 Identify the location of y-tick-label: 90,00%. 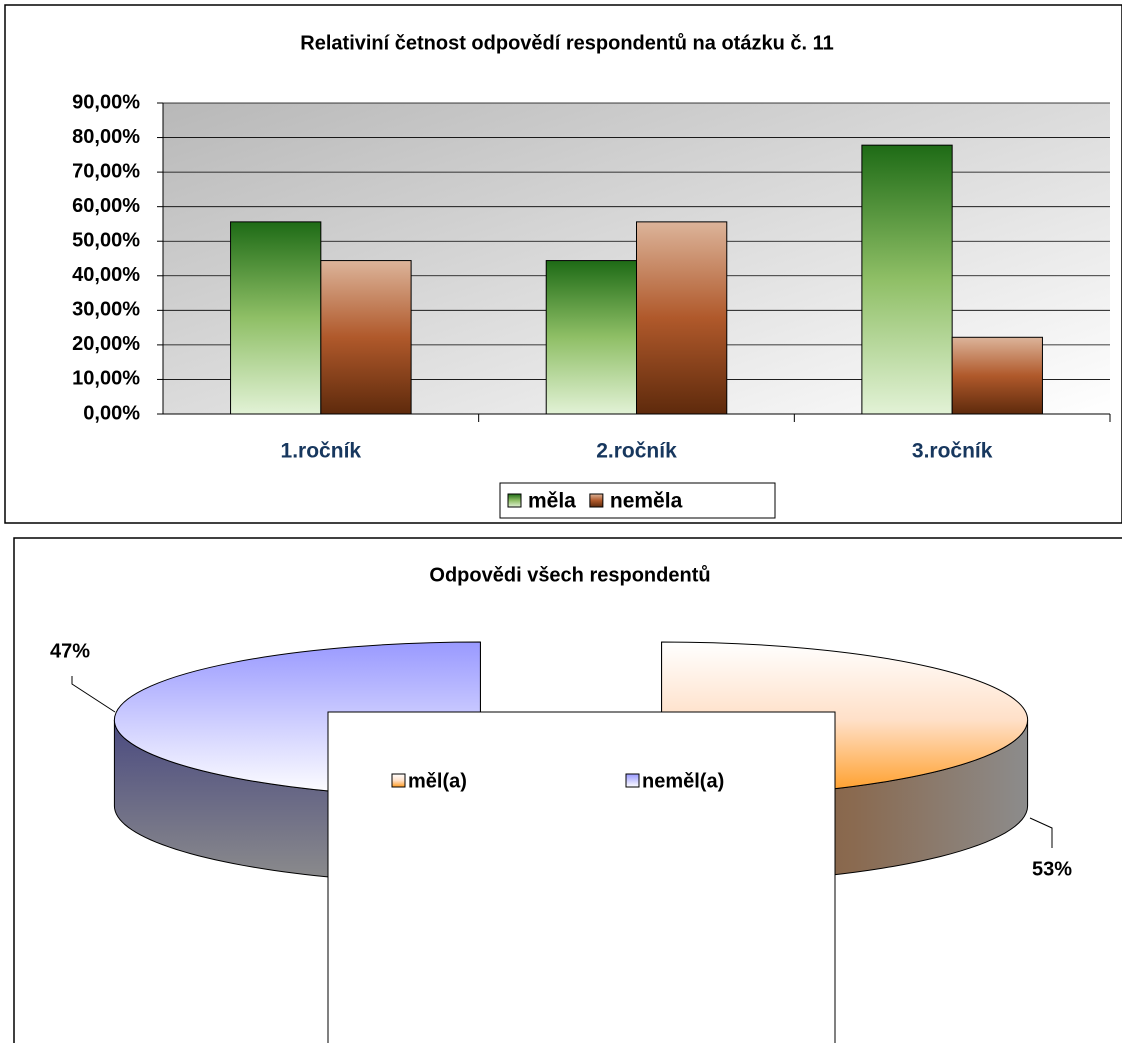
(106, 102).